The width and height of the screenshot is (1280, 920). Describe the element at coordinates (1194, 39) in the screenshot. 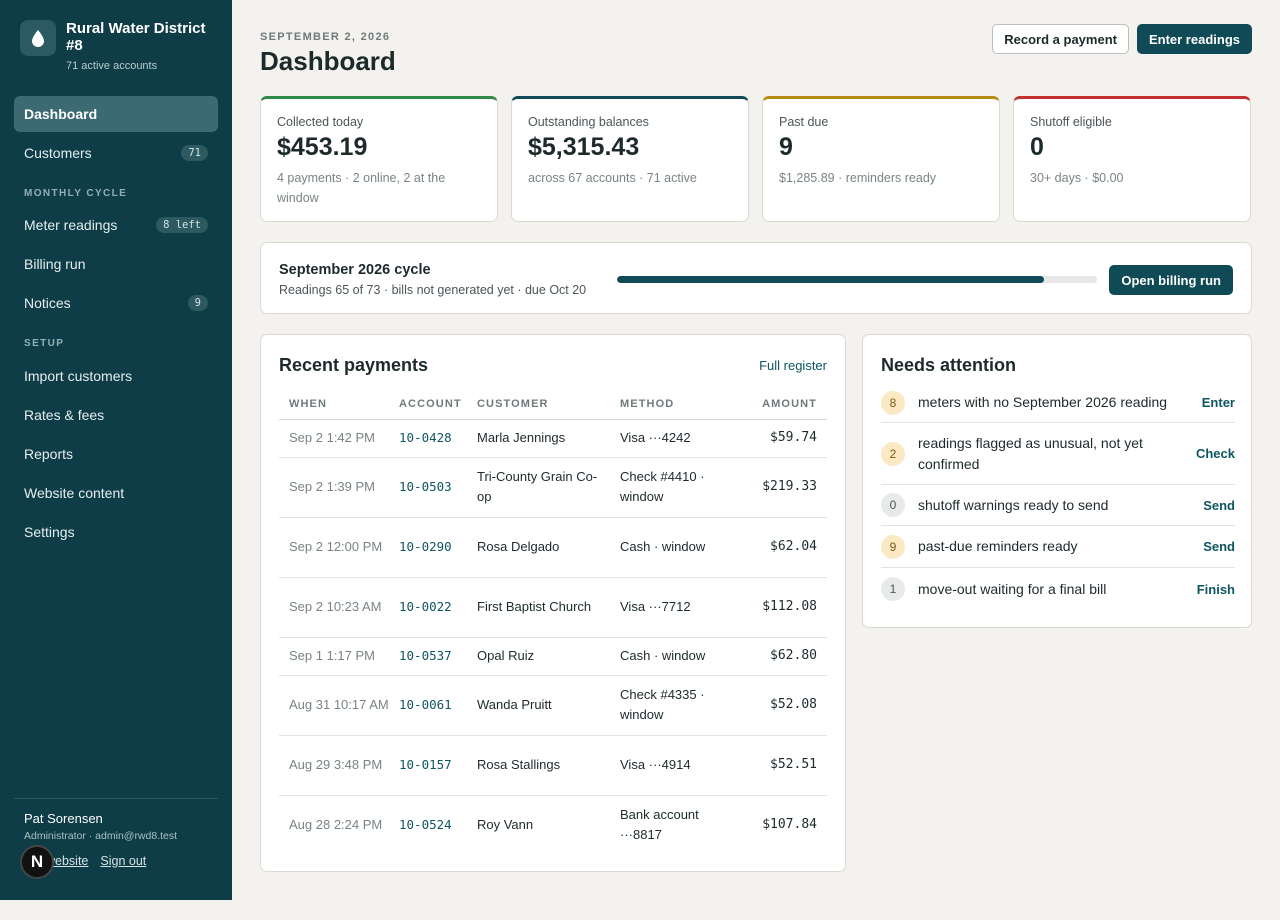

I see `enter-readings-button: Enter readings` at that location.